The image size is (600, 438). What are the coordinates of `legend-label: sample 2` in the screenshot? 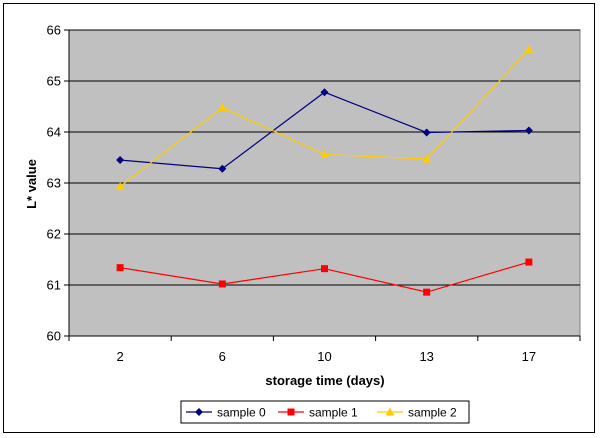 It's located at (432, 413).